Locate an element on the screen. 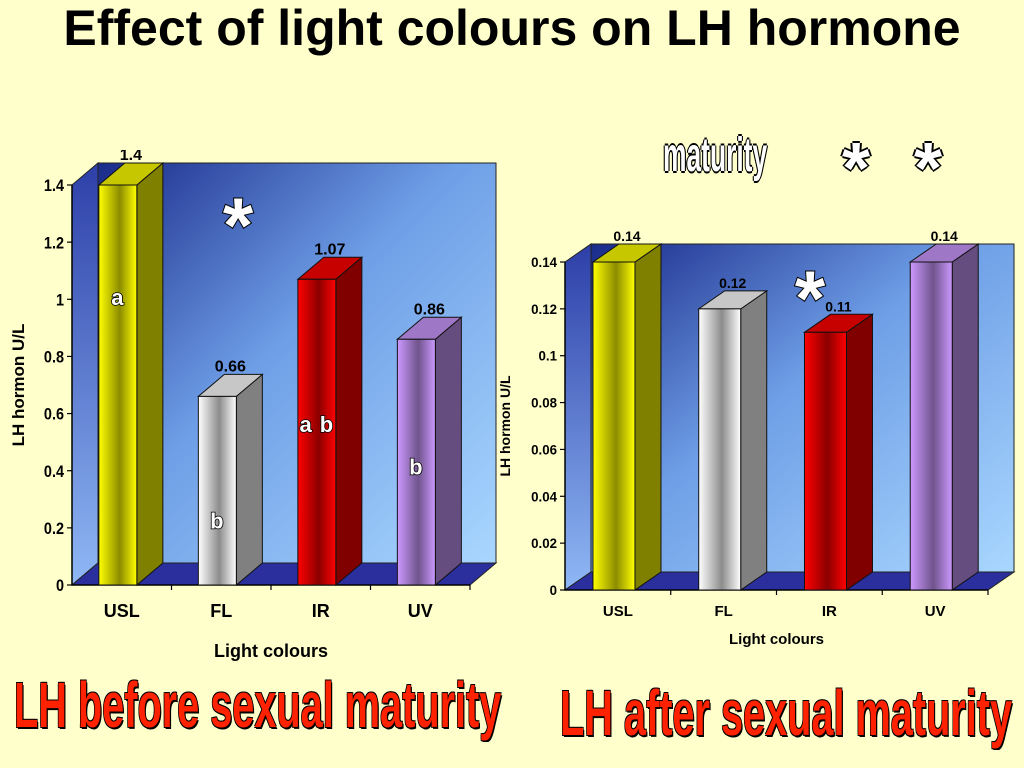 This screenshot has width=1024, height=768. y-tick-label: 1.2 is located at coordinates (54, 243).